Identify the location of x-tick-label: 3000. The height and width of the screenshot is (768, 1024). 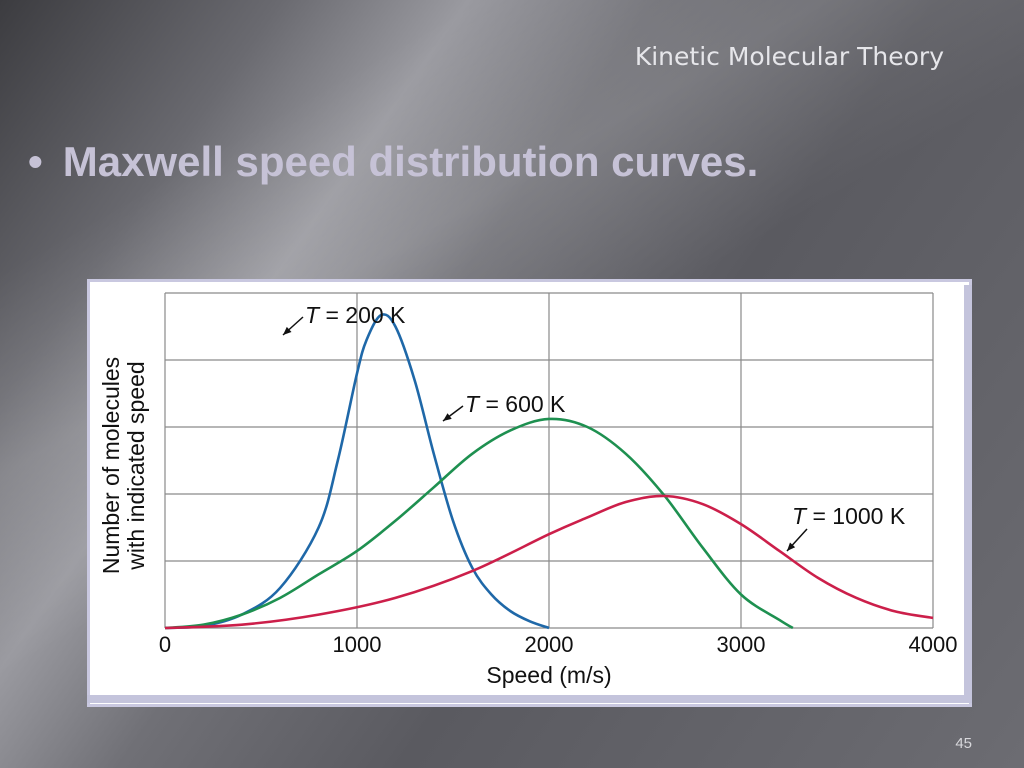
(741, 644).